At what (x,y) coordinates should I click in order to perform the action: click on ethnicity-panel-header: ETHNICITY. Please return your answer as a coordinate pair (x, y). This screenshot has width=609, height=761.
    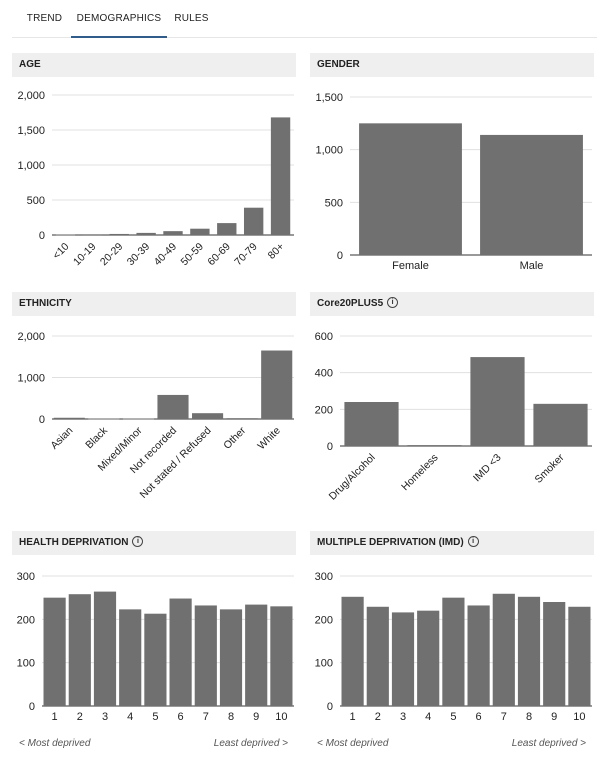
    Looking at the image, I should click on (154, 304).